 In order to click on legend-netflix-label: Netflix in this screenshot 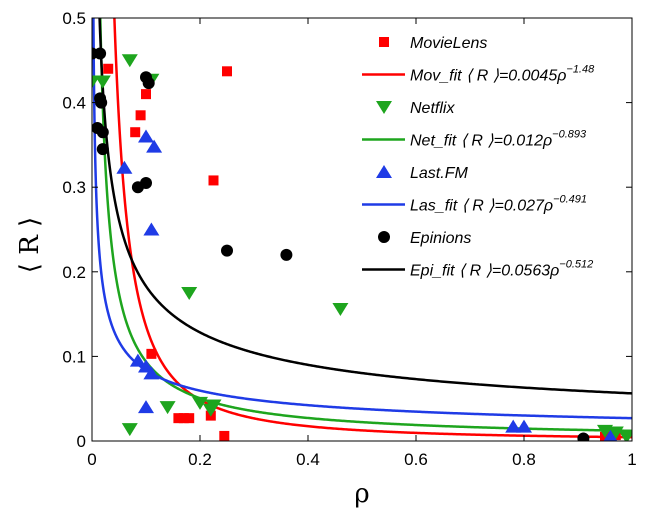, I will do `click(432, 108)`.